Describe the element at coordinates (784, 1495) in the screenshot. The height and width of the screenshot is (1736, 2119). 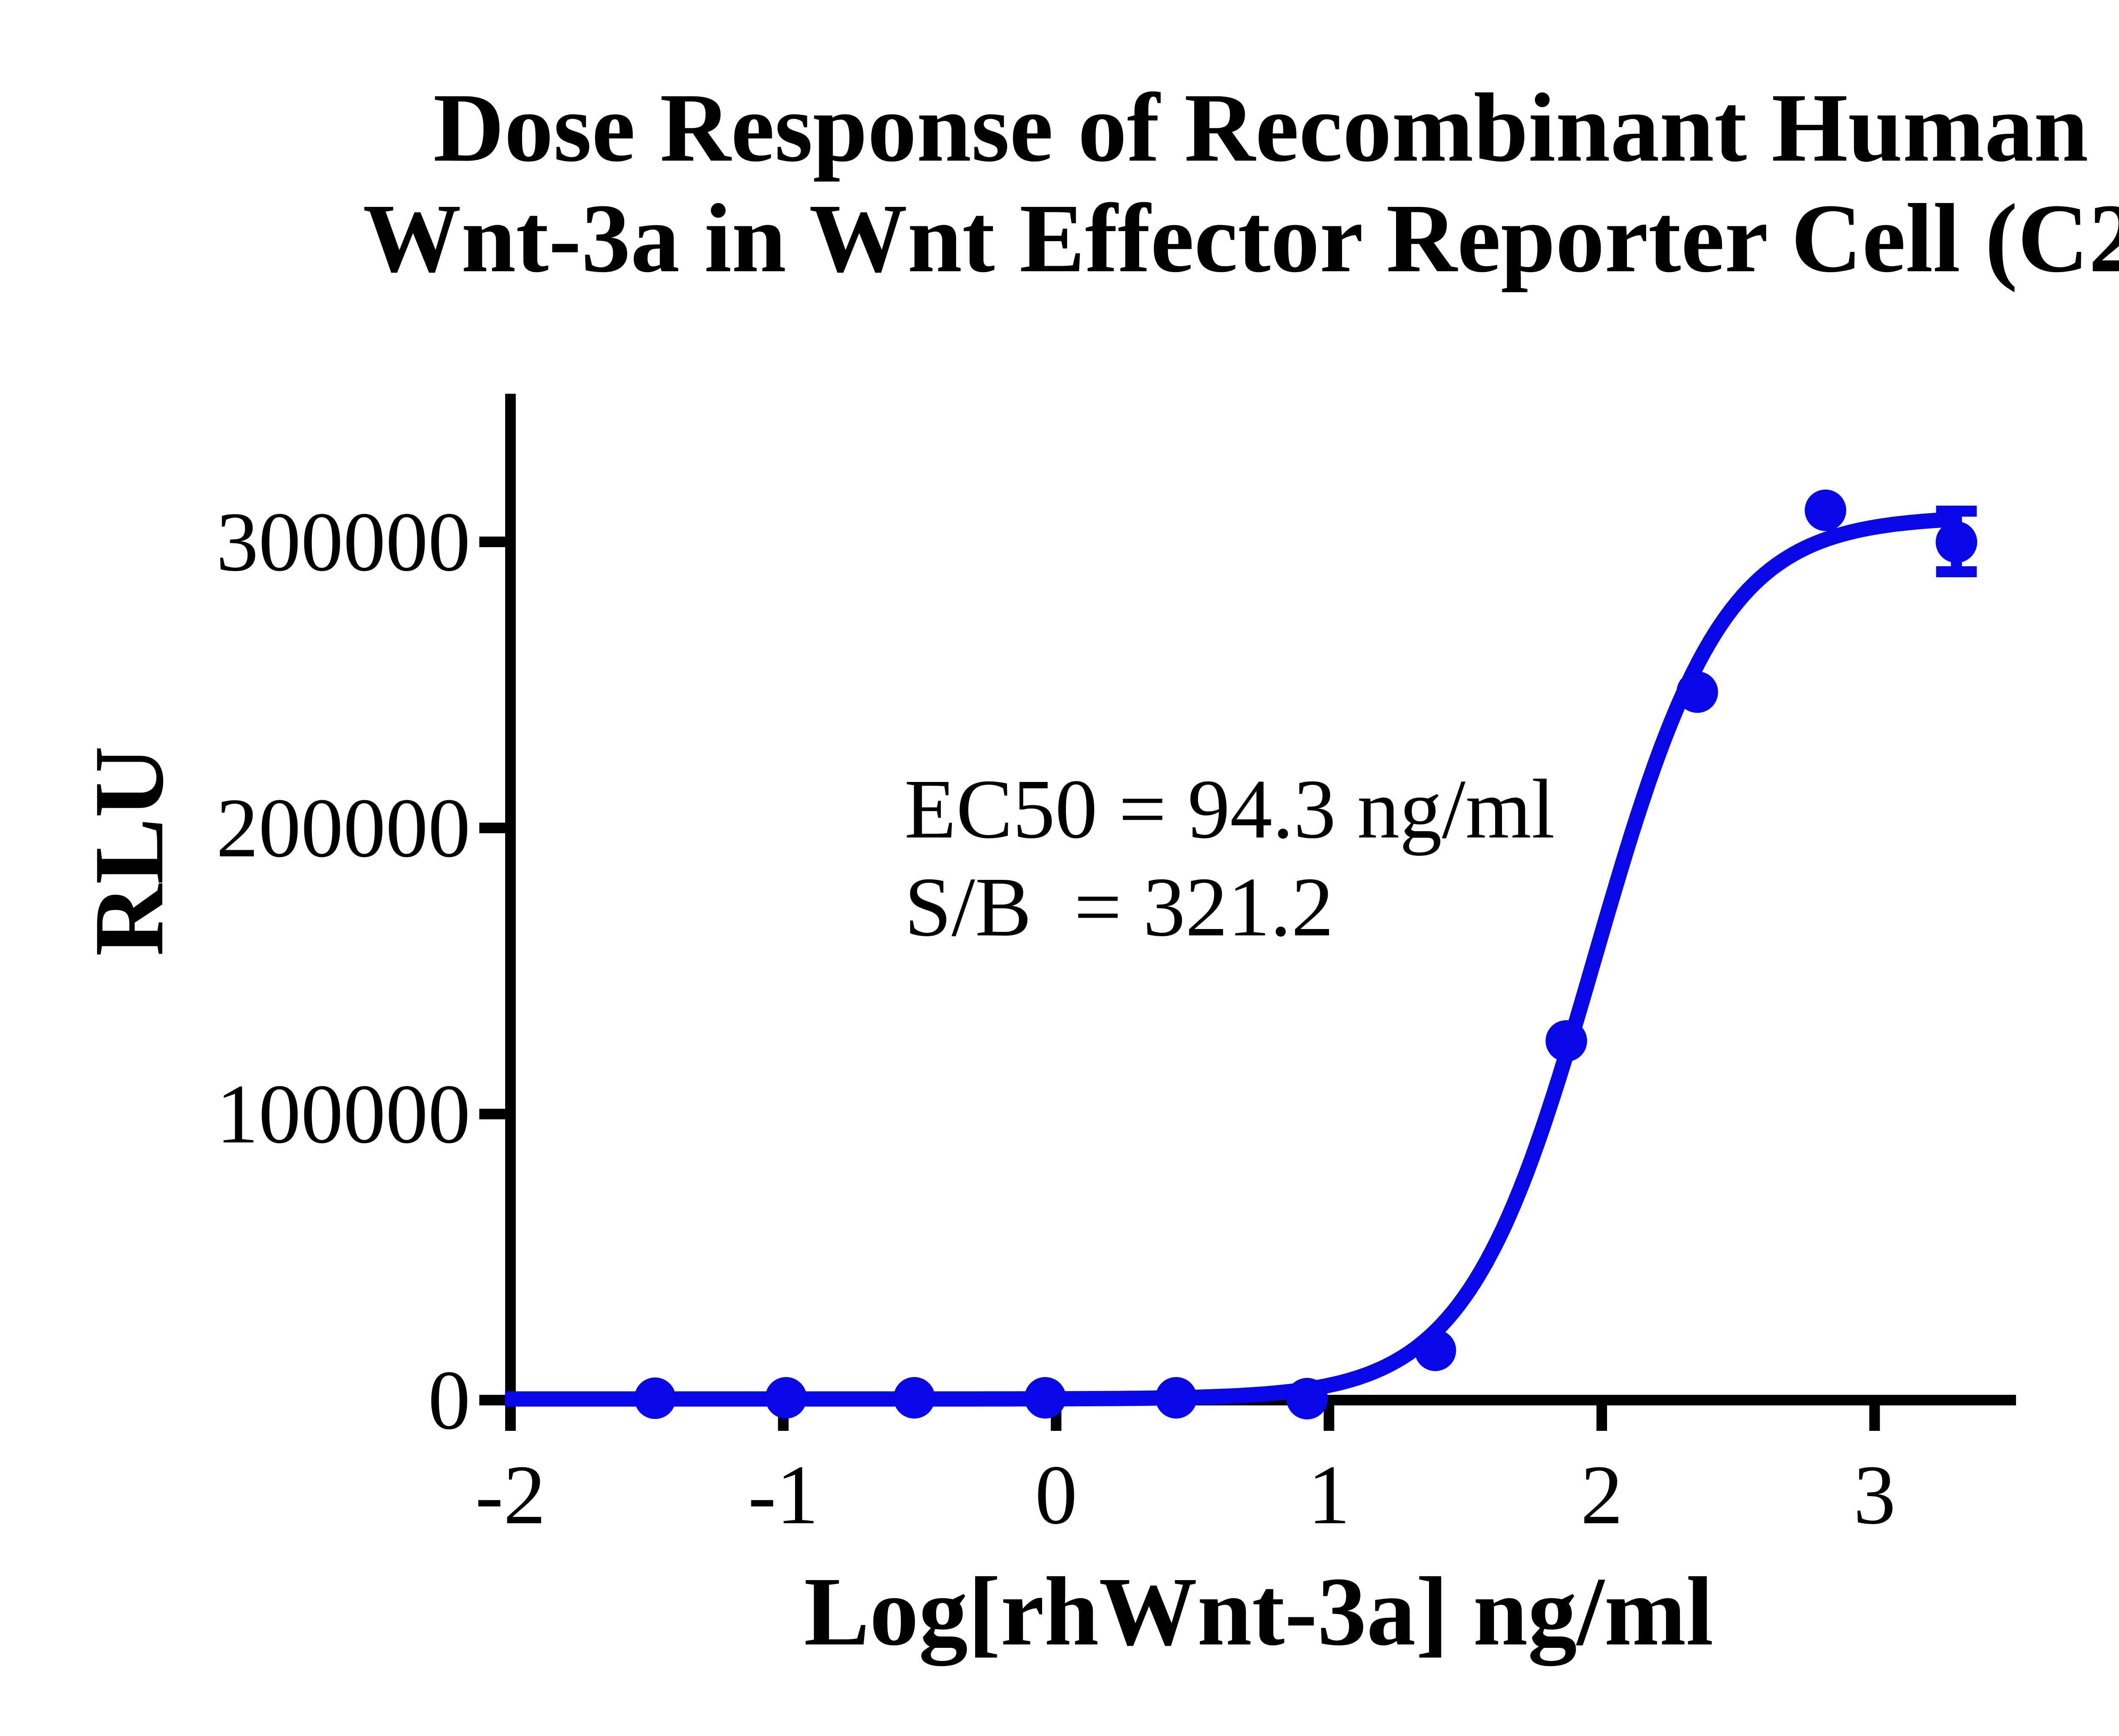
I see `svg-text: -1` at that location.